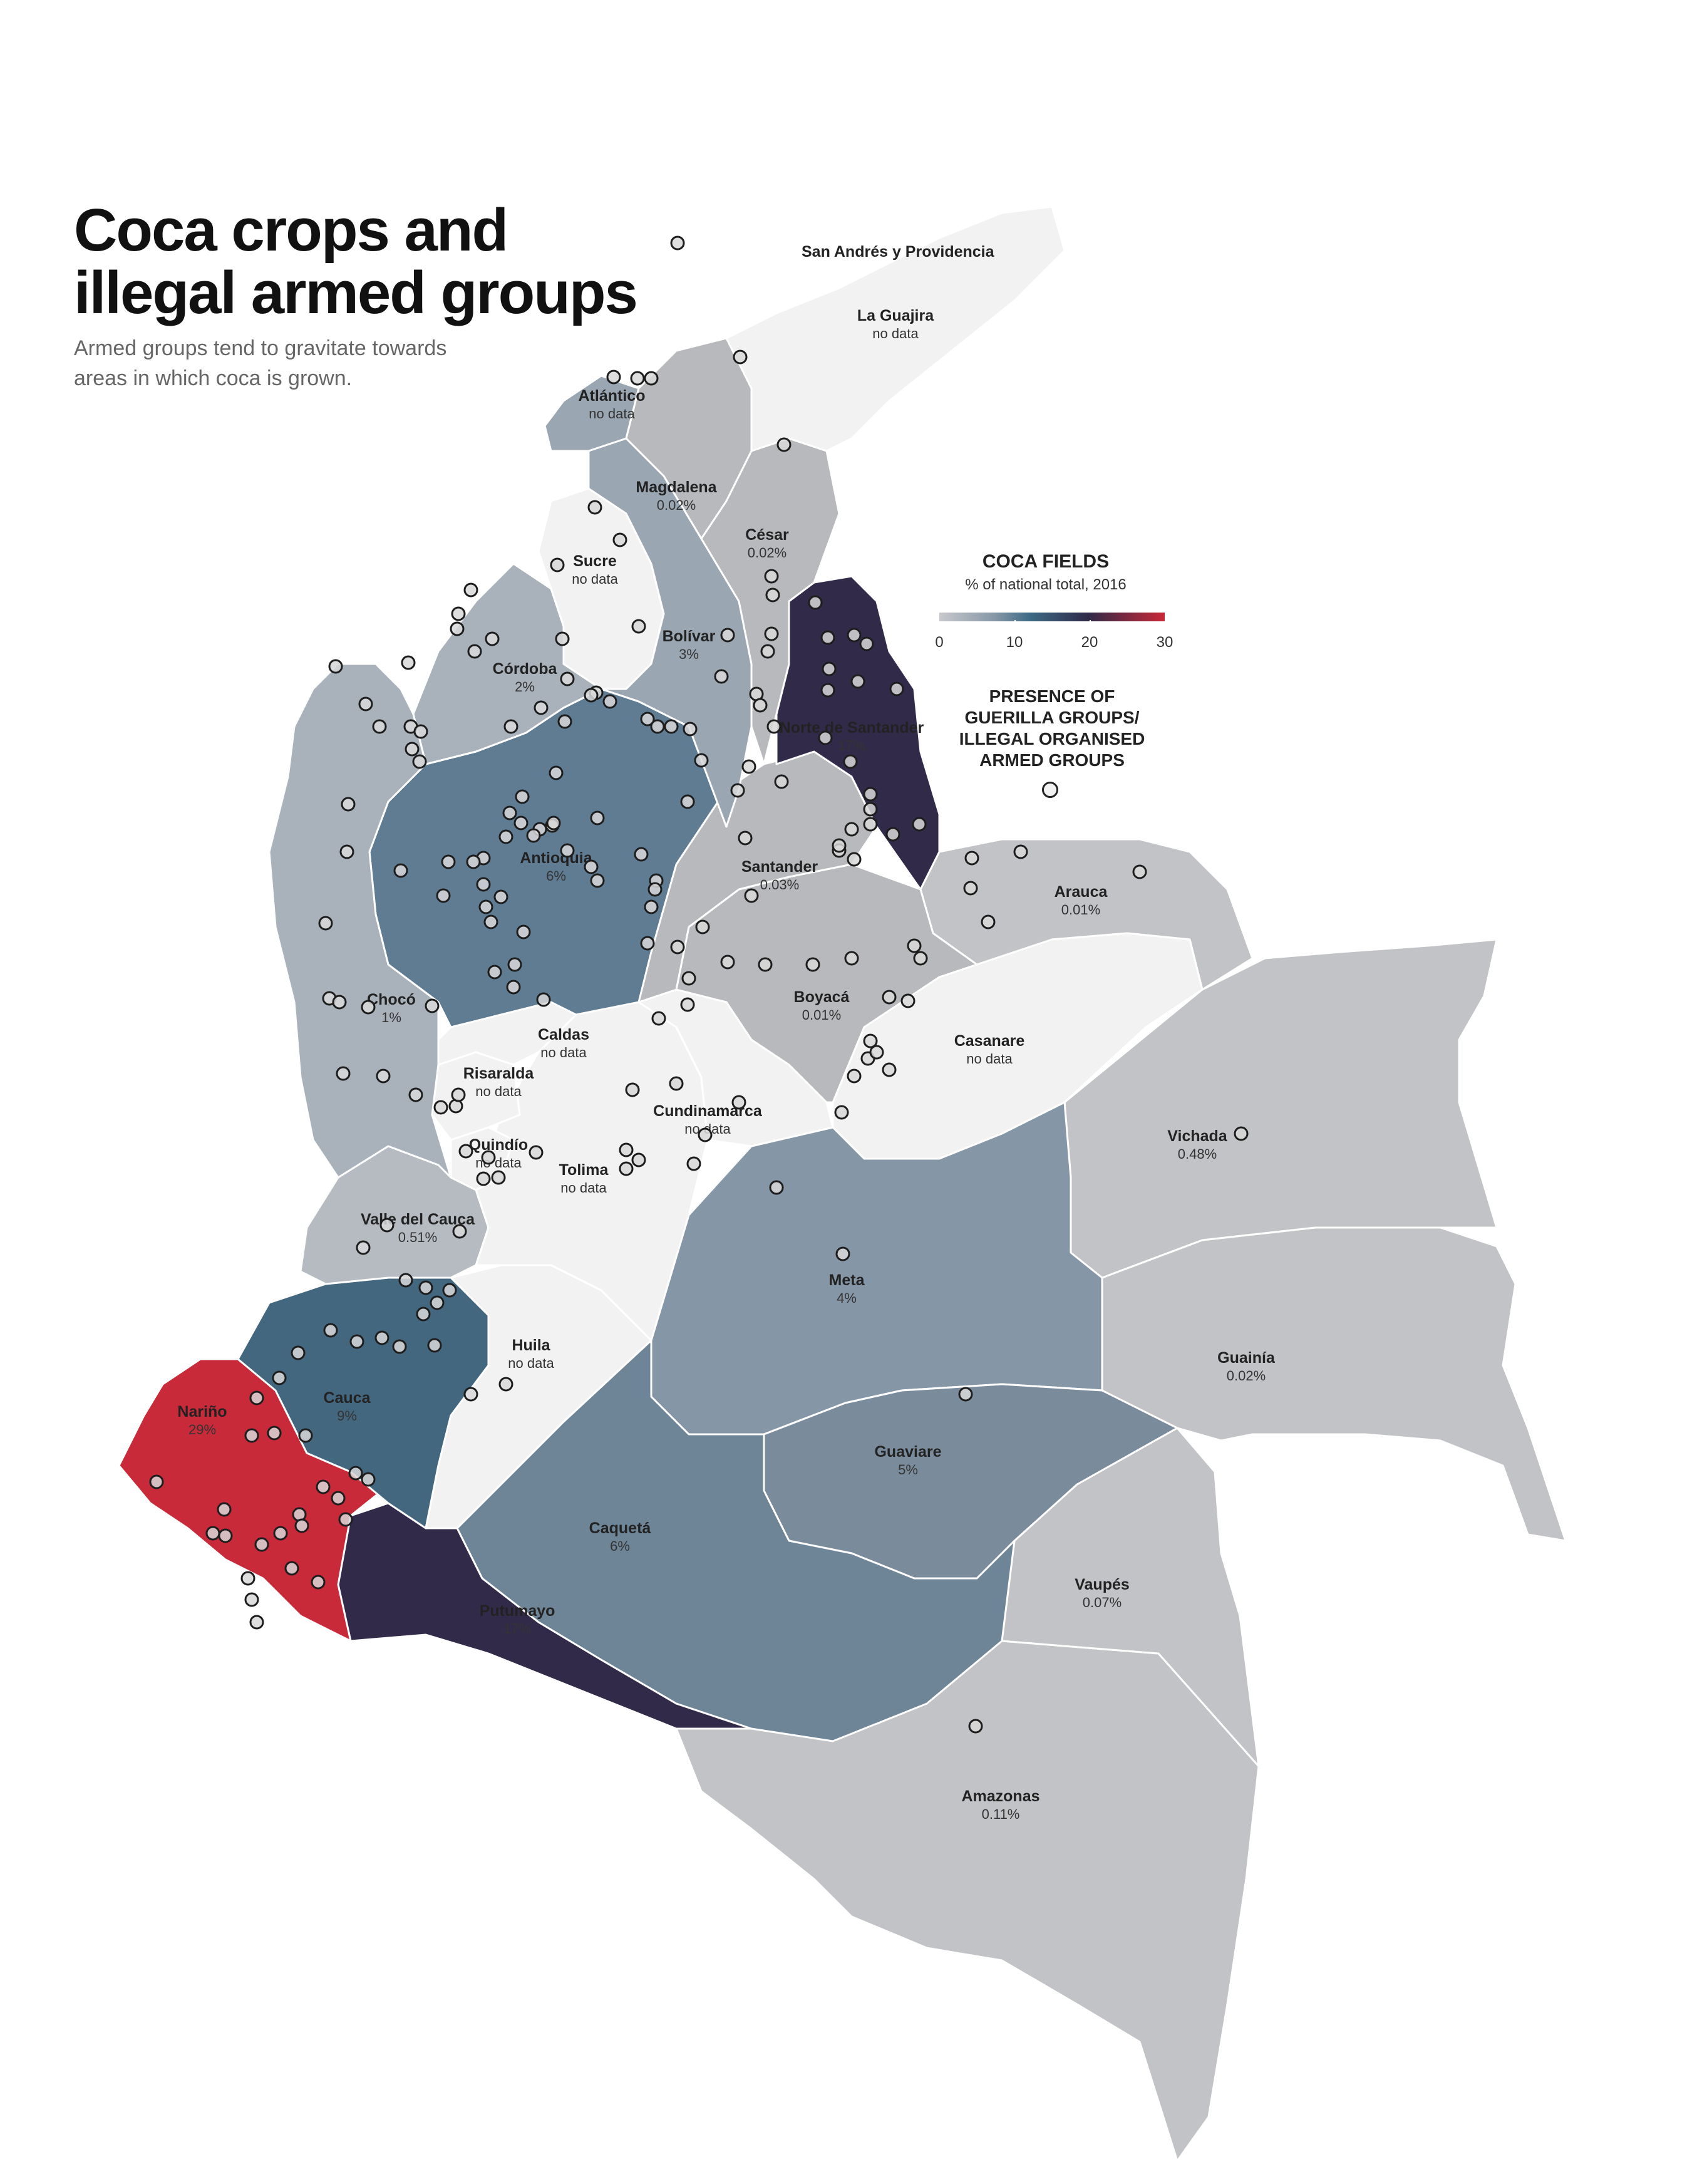 This screenshot has width=1702, height=2184. Describe the element at coordinates (202, 1430) in the screenshot. I see `region-label-value: 29%` at that location.